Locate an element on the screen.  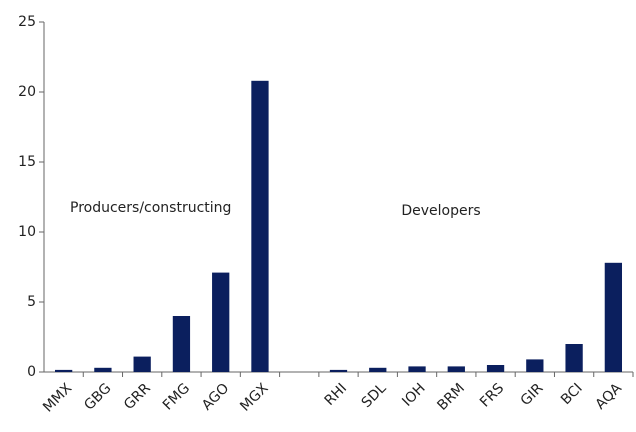
x-tick-label: BRM is located at coordinates (451, 397).